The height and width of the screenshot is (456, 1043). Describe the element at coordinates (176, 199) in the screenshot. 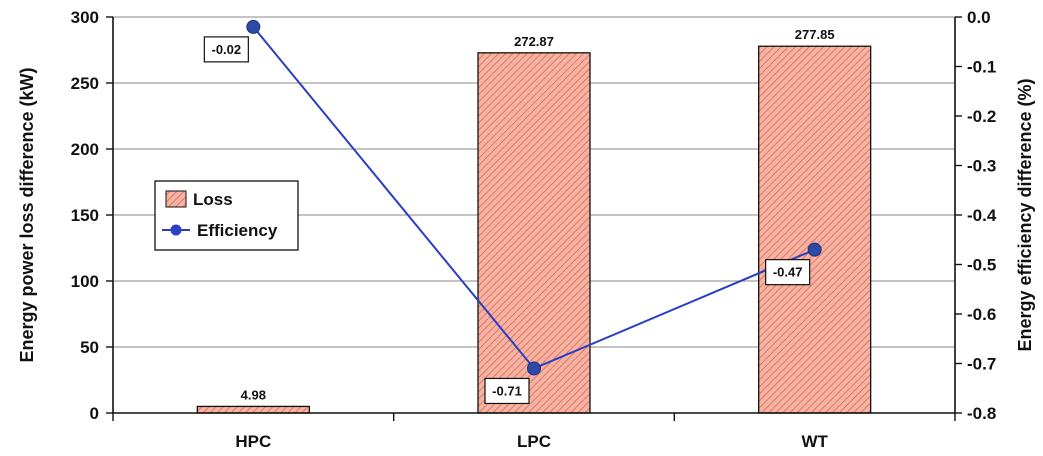

I see `legend-swatch-loss` at that location.